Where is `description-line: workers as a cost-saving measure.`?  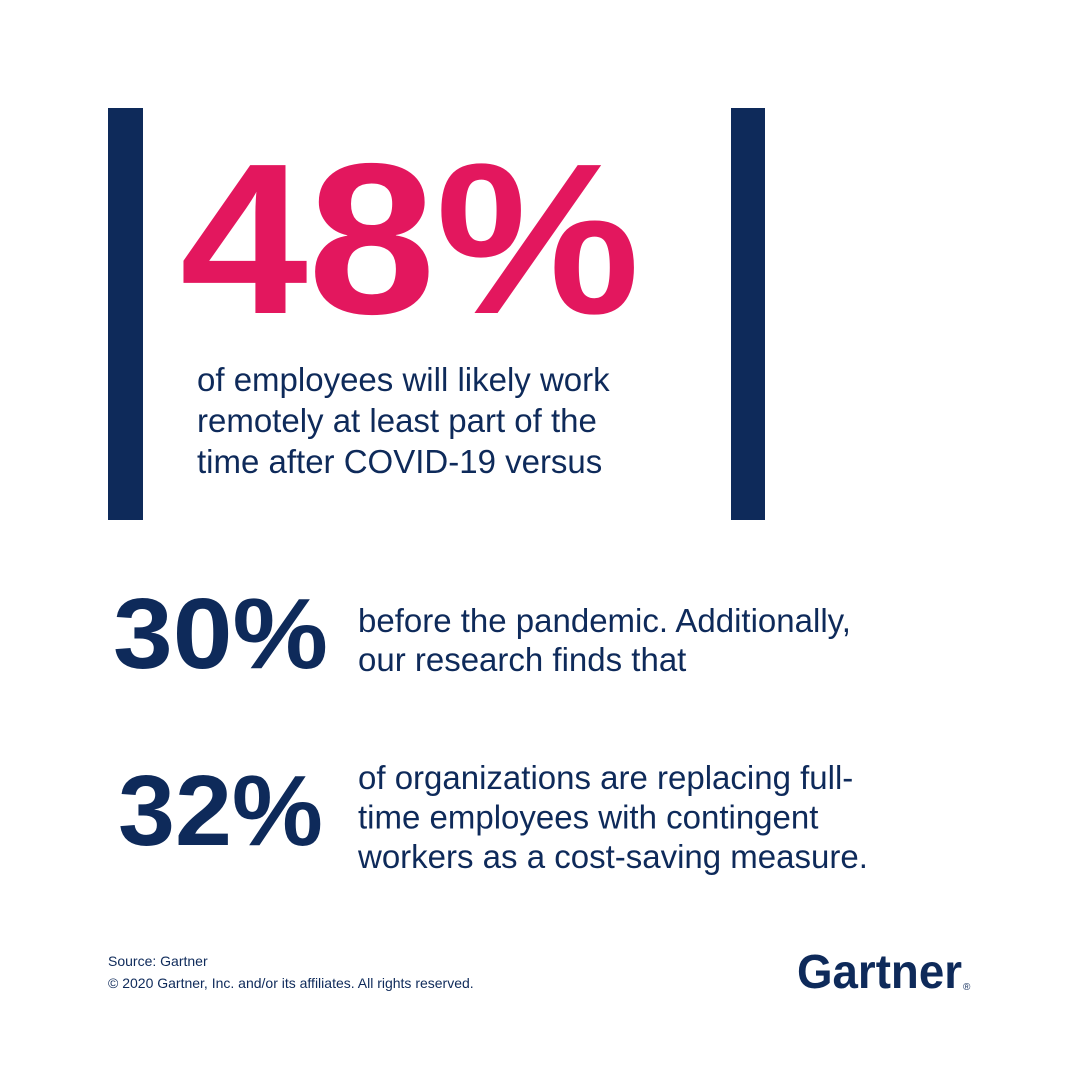
description-line: workers as a cost-saving measure. is located at coordinates (612, 856).